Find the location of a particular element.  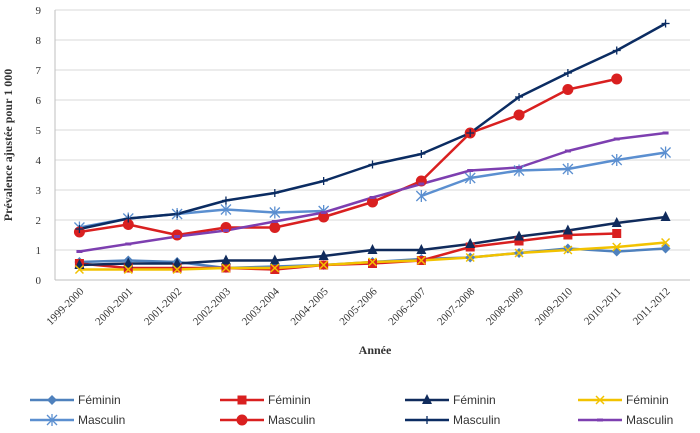

x-tick-label: 2008-2009 is located at coordinates (505, 306).